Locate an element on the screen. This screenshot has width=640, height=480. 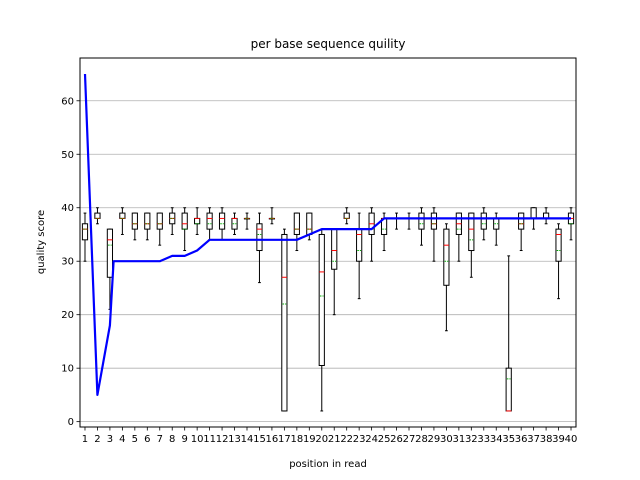
x-tick-label: 29 is located at coordinates (434, 439).